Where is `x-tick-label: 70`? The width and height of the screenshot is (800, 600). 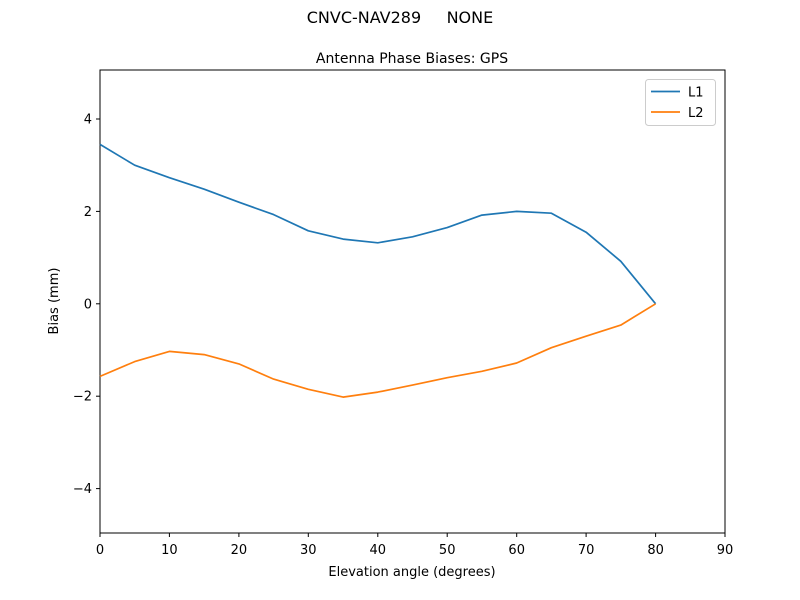
x-tick-label: 70 is located at coordinates (586, 550).